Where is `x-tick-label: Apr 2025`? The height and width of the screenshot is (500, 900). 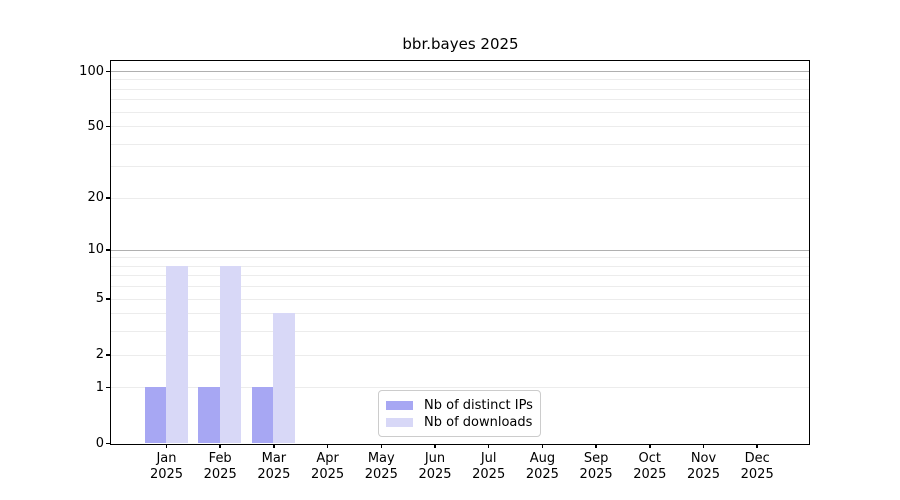 x-tick-label: Apr 2025 is located at coordinates (328, 467).